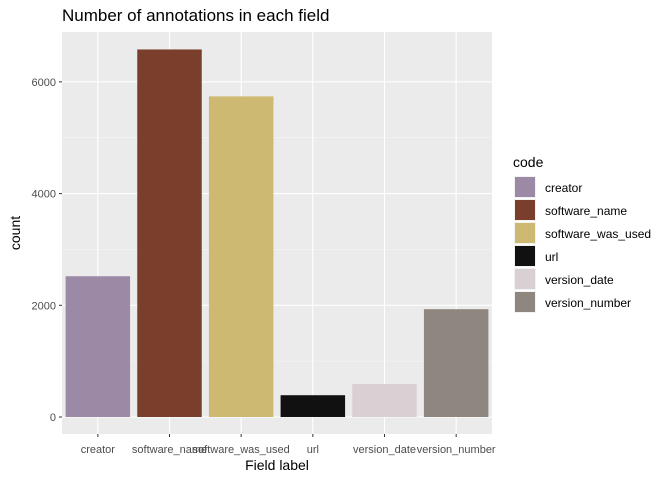  I want to click on y-axis-title: count, so click(15, 233).